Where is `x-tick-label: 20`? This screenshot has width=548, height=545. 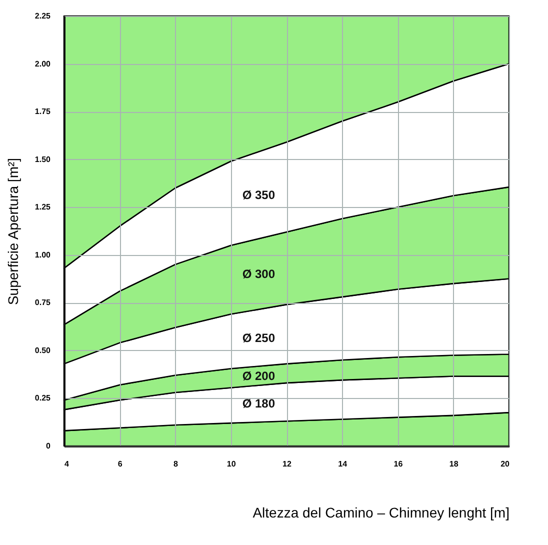 x-tick-label: 20 is located at coordinates (505, 464).